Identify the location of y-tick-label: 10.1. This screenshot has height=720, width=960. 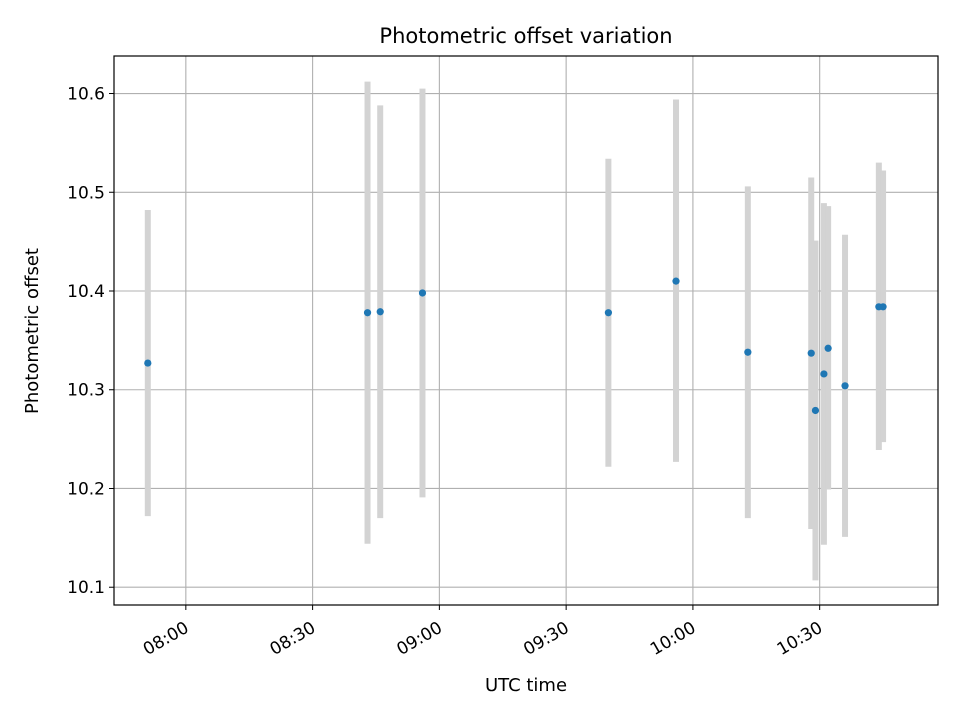
(86, 588).